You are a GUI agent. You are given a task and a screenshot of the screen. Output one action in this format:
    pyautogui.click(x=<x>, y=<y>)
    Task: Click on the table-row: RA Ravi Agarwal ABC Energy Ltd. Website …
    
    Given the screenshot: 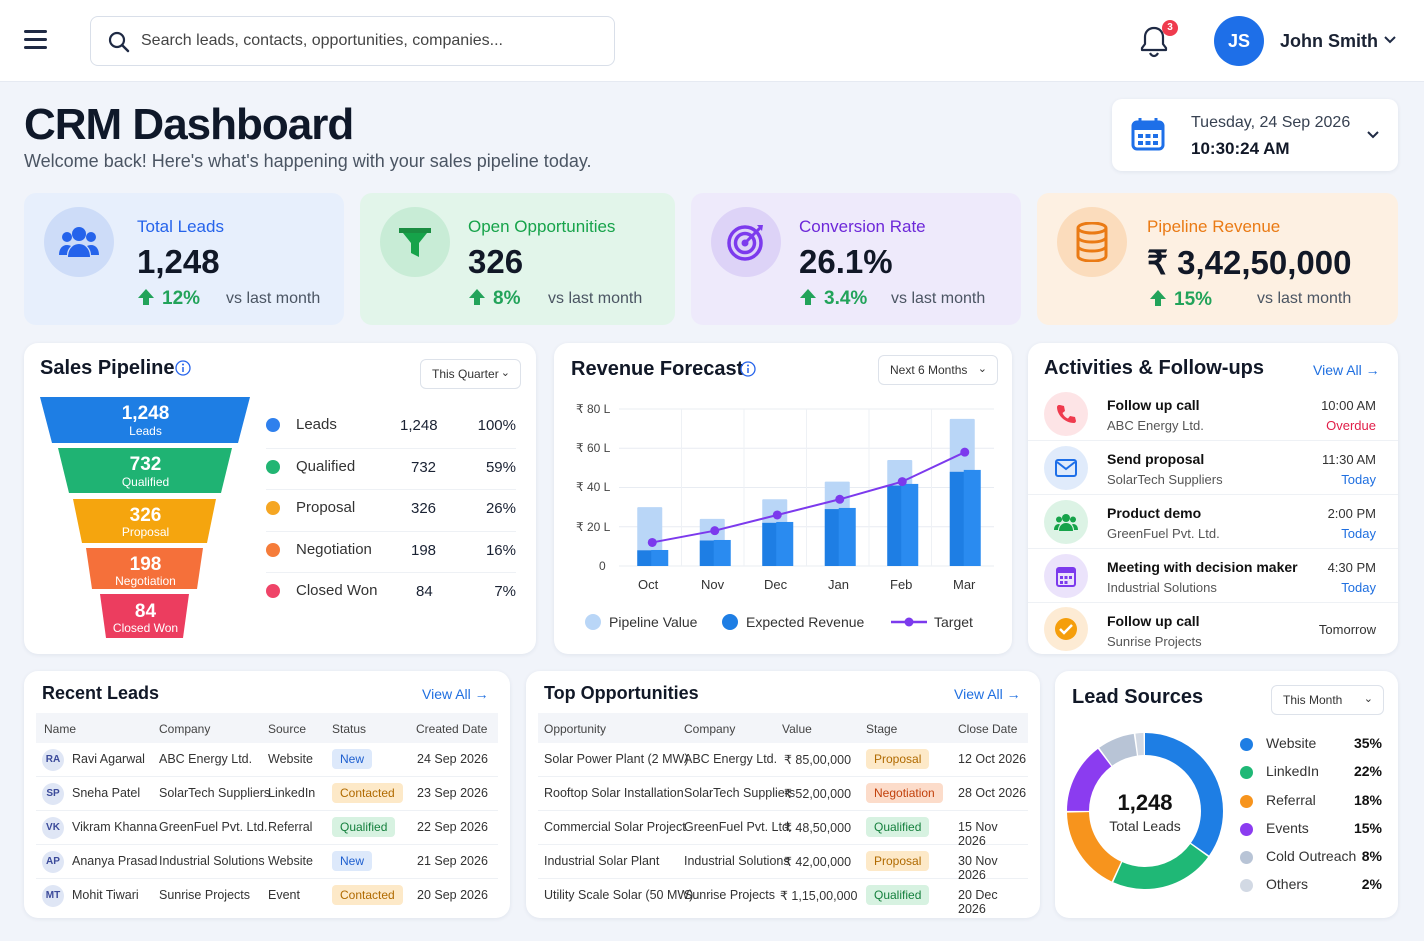 What is the action you would take?
    pyautogui.click(x=267, y=760)
    